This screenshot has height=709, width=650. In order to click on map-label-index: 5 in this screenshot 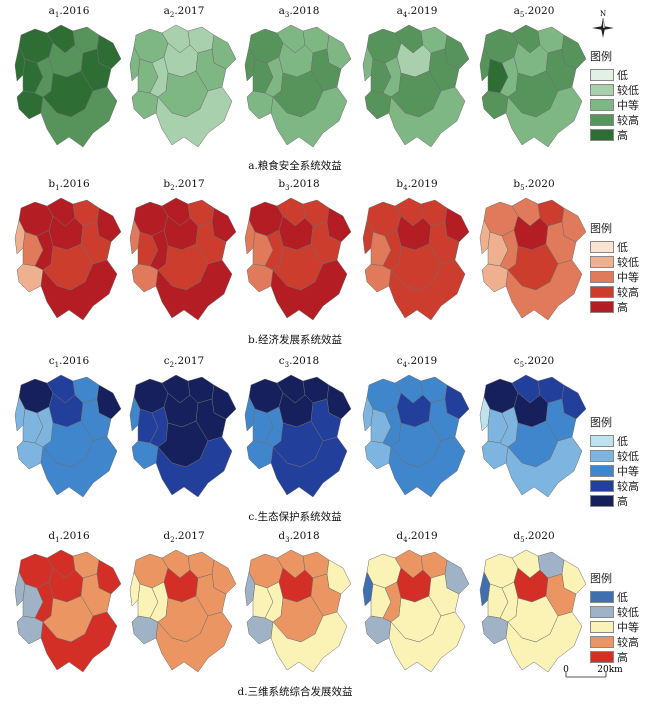, I will do `click(522, 540)`.